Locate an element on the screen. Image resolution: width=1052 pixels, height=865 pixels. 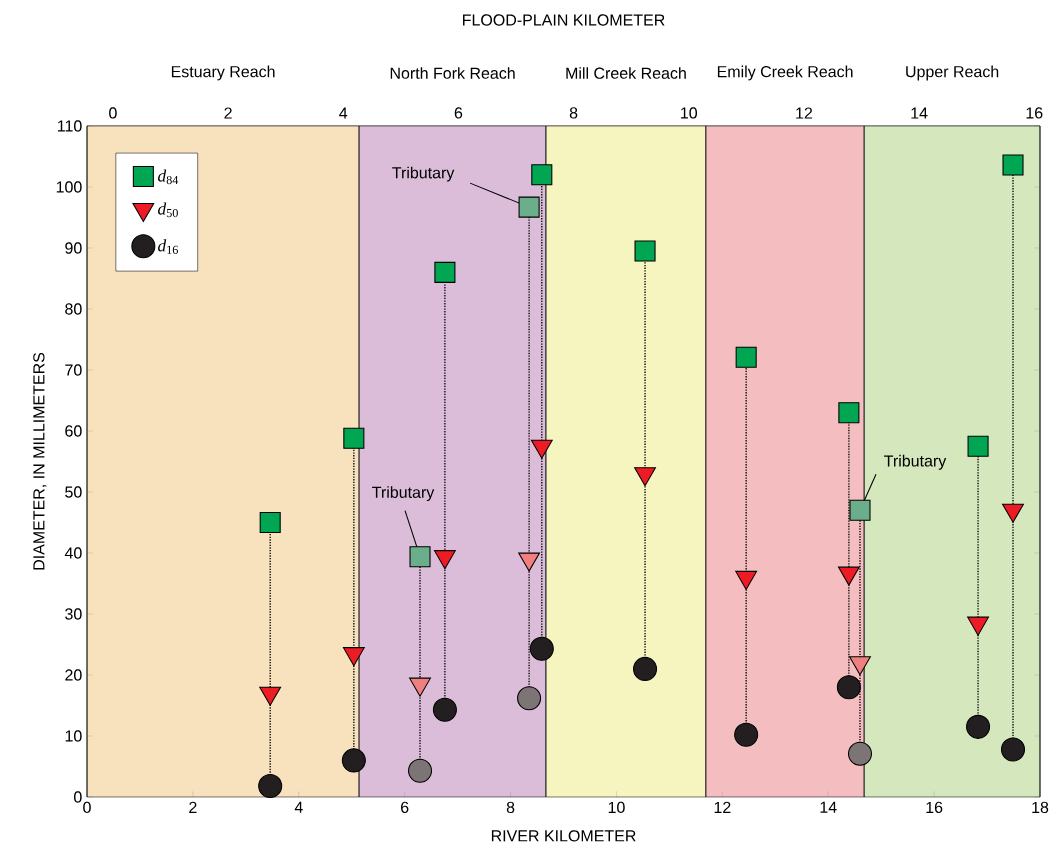
x2-tick-label: 8 is located at coordinates (573, 113).